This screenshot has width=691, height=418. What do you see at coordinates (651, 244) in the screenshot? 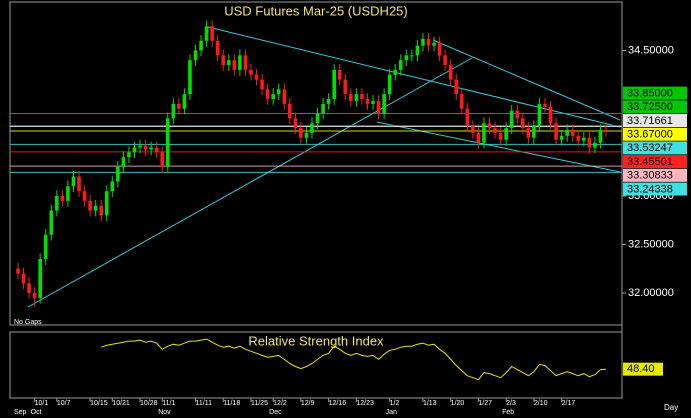
I see `y-tick-label: 32.50000` at bounding box center [651, 244].